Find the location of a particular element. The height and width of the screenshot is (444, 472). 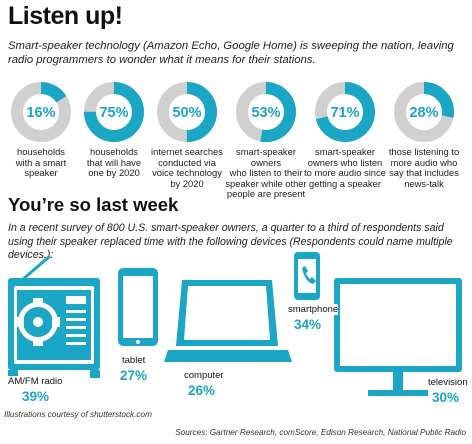

donut-value-label: 71% is located at coordinates (344, 113).